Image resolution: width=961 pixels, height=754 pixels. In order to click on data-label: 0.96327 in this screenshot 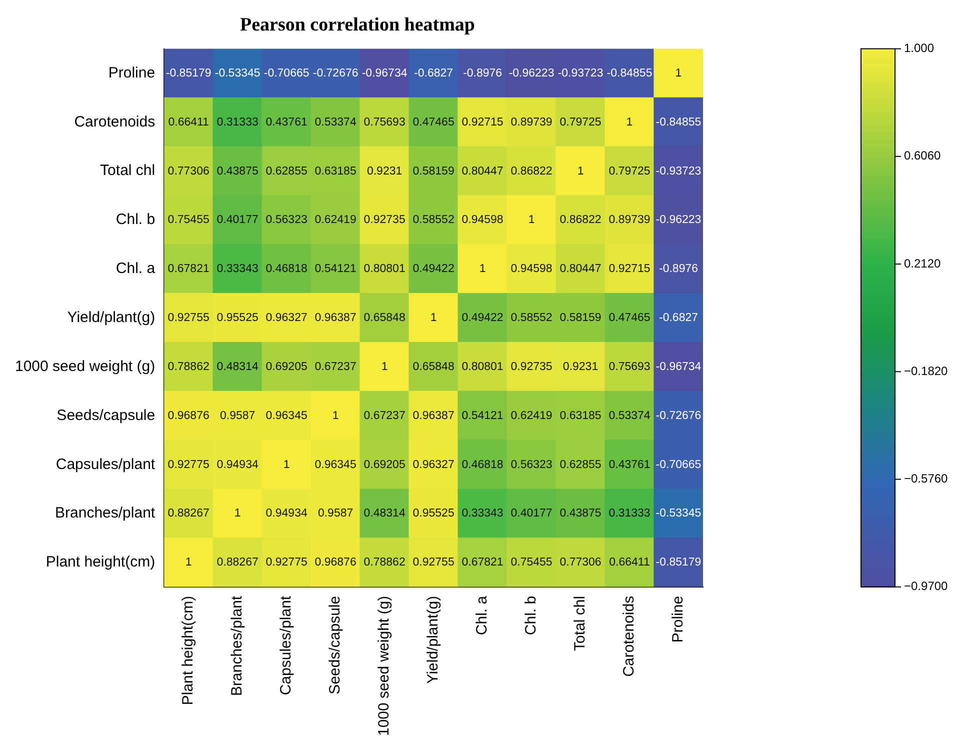, I will do `click(287, 318)`.